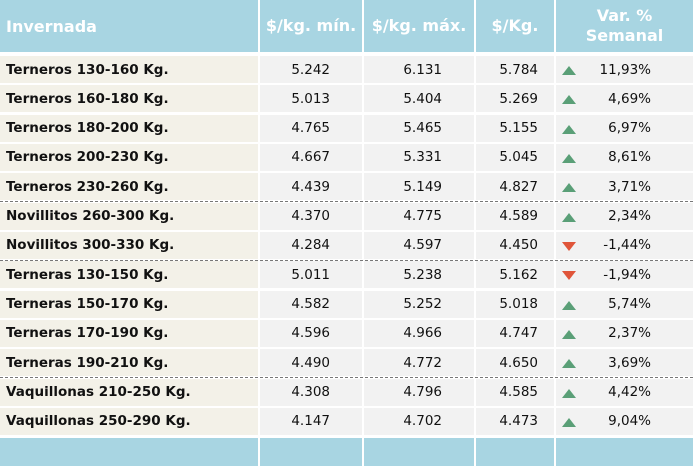 The width and height of the screenshot is (693, 466). I want to click on price-cell: 4.702, so click(419, 421).